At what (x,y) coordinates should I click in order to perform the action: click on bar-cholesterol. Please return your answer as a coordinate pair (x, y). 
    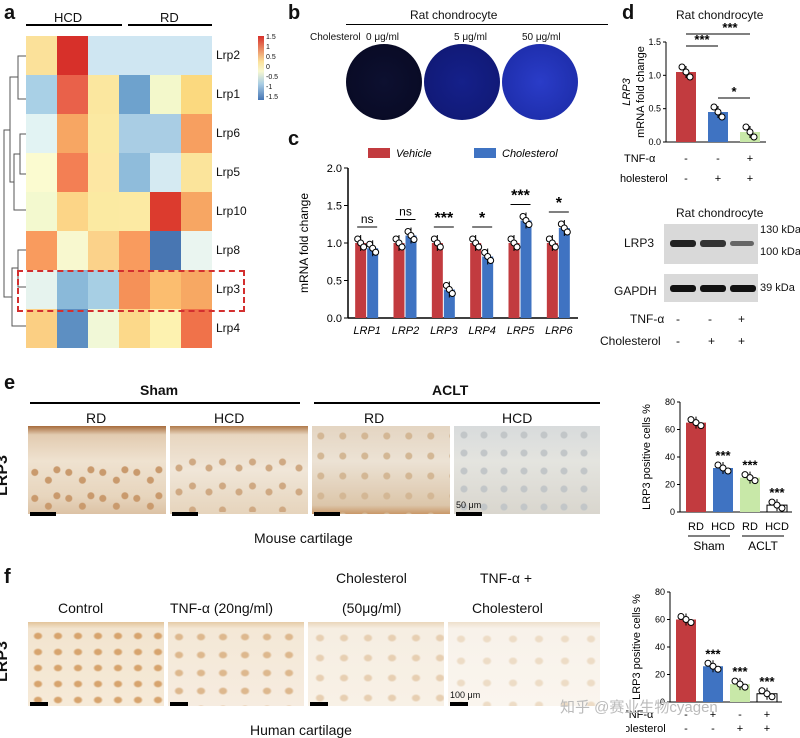
    Looking at the image, I should click on (526, 269).